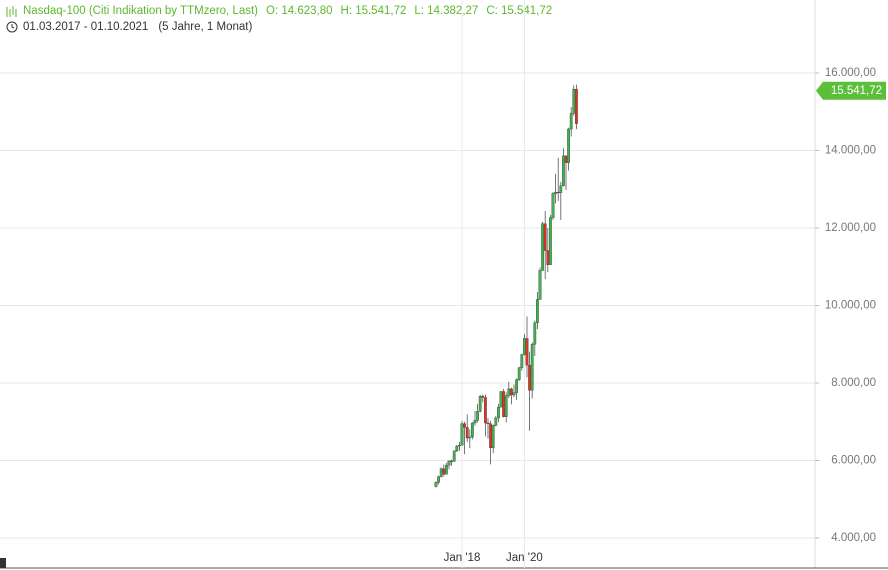 This screenshot has width=888, height=570. What do you see at coordinates (519, 11) in the screenshot?
I see `ohlc-label: C: 15.541,72` at bounding box center [519, 11].